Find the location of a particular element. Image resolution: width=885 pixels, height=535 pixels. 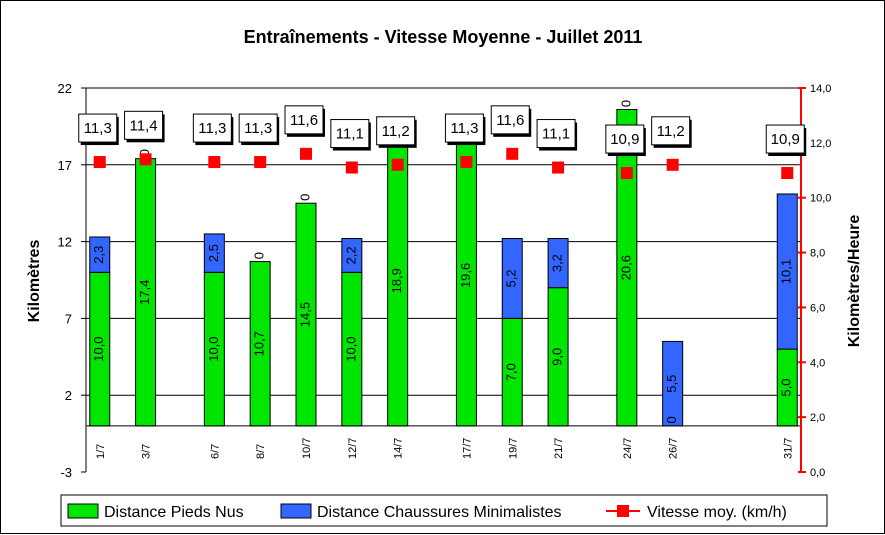

bar-label-chaussures: 10,1 is located at coordinates (786, 271).